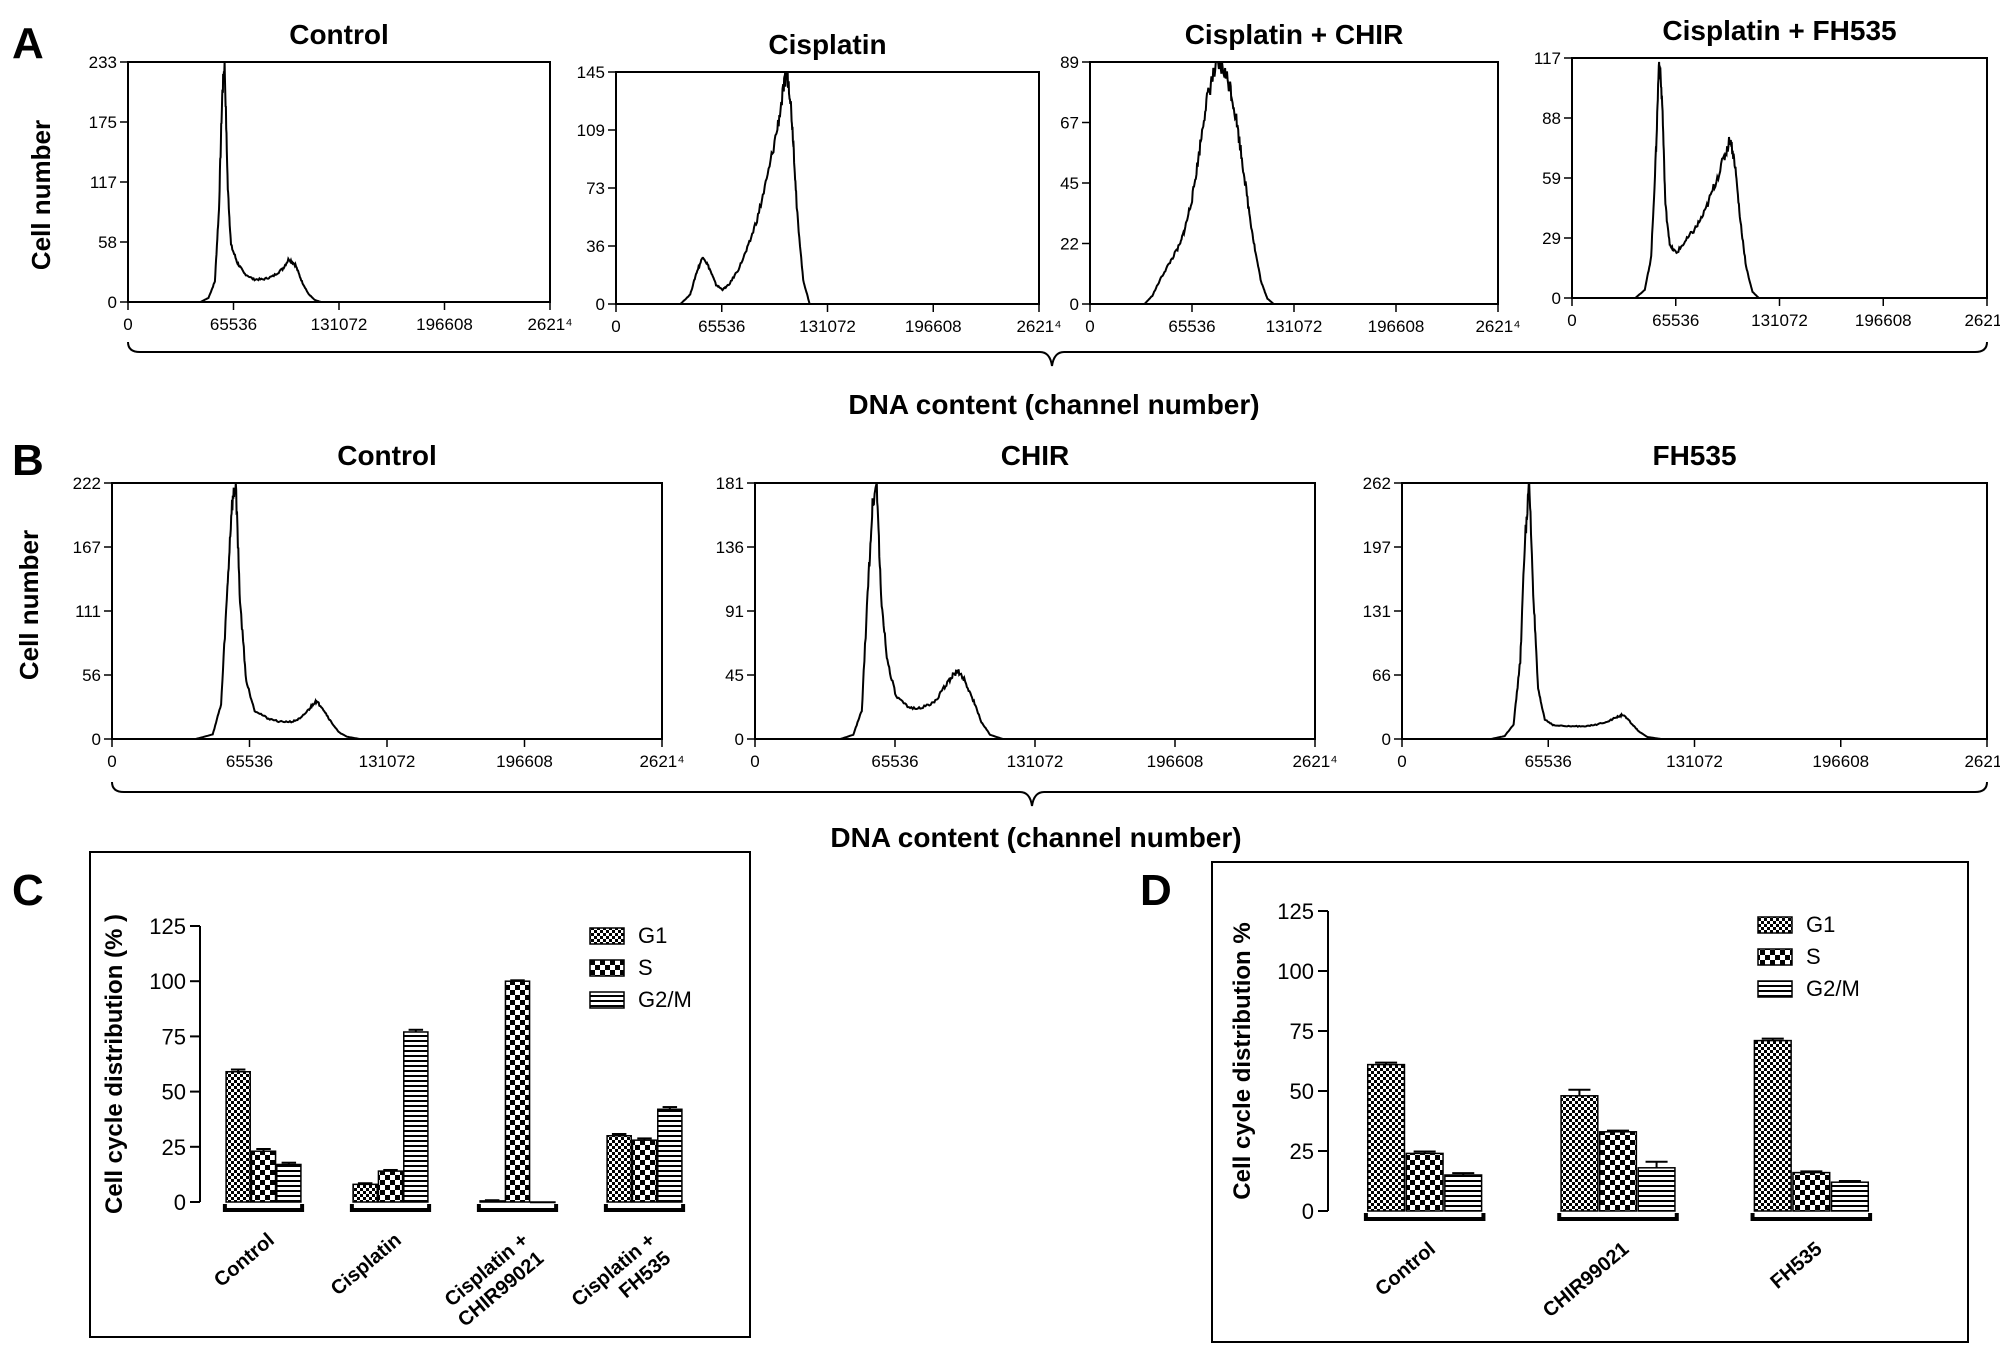 The width and height of the screenshot is (2000, 1352). Describe the element at coordinates (1053, 404) in the screenshot. I see `panel-a-xlabel: DNA content (channel number)` at that location.